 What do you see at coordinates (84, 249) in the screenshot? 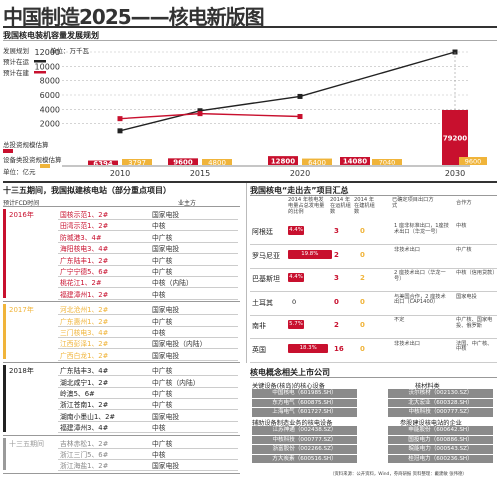
I see `plant-name: 海阳核电3、4#` at bounding box center [84, 249].